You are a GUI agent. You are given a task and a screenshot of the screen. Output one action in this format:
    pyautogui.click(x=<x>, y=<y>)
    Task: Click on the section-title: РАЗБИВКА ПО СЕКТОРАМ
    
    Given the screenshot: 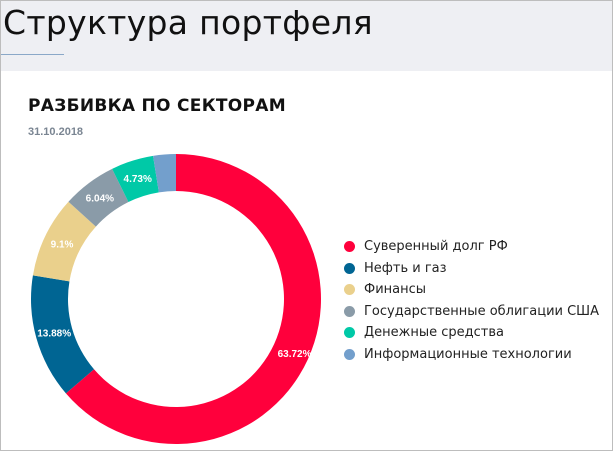 What is the action you would take?
    pyautogui.click(x=157, y=106)
    